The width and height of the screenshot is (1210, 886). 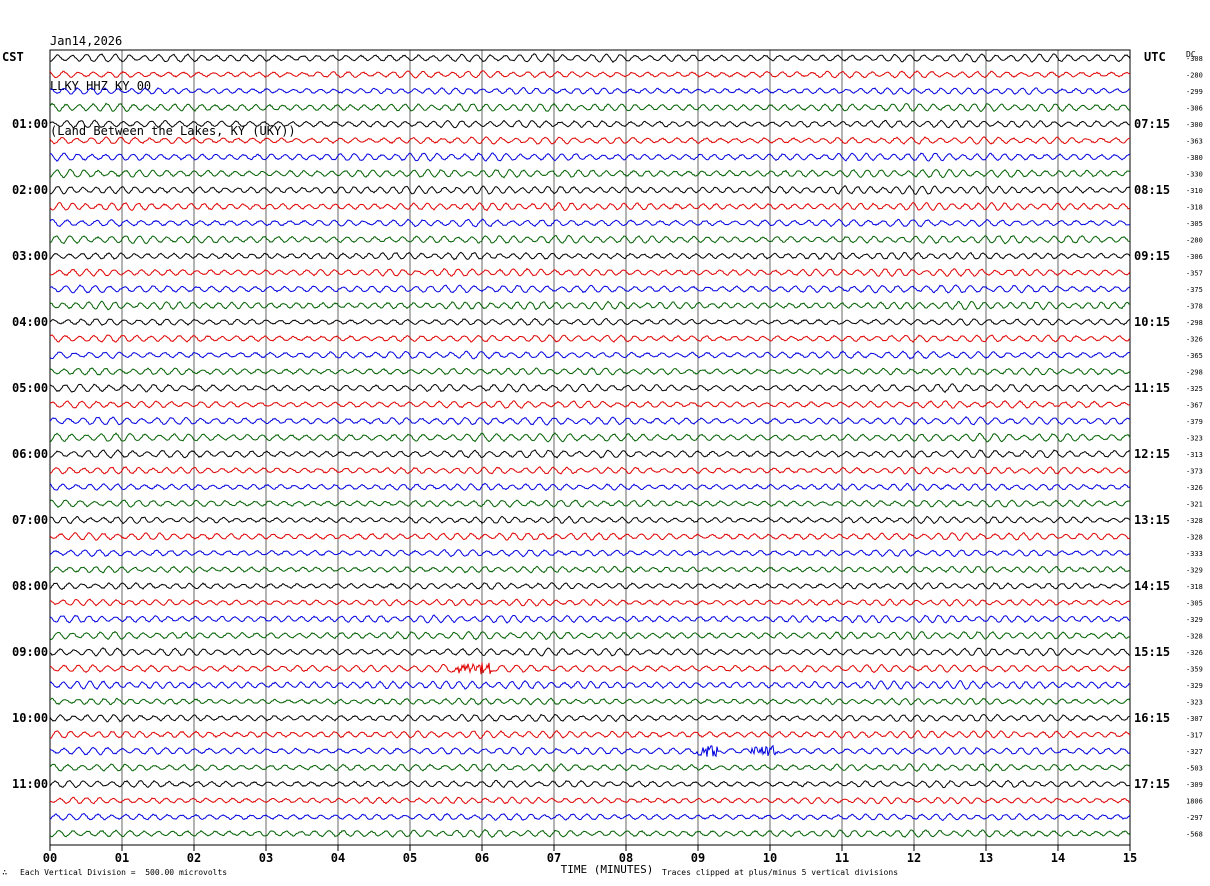 What do you see at coordinates (1194, 307) in the screenshot?
I see `dc-offset-label: -378` at bounding box center [1194, 307].